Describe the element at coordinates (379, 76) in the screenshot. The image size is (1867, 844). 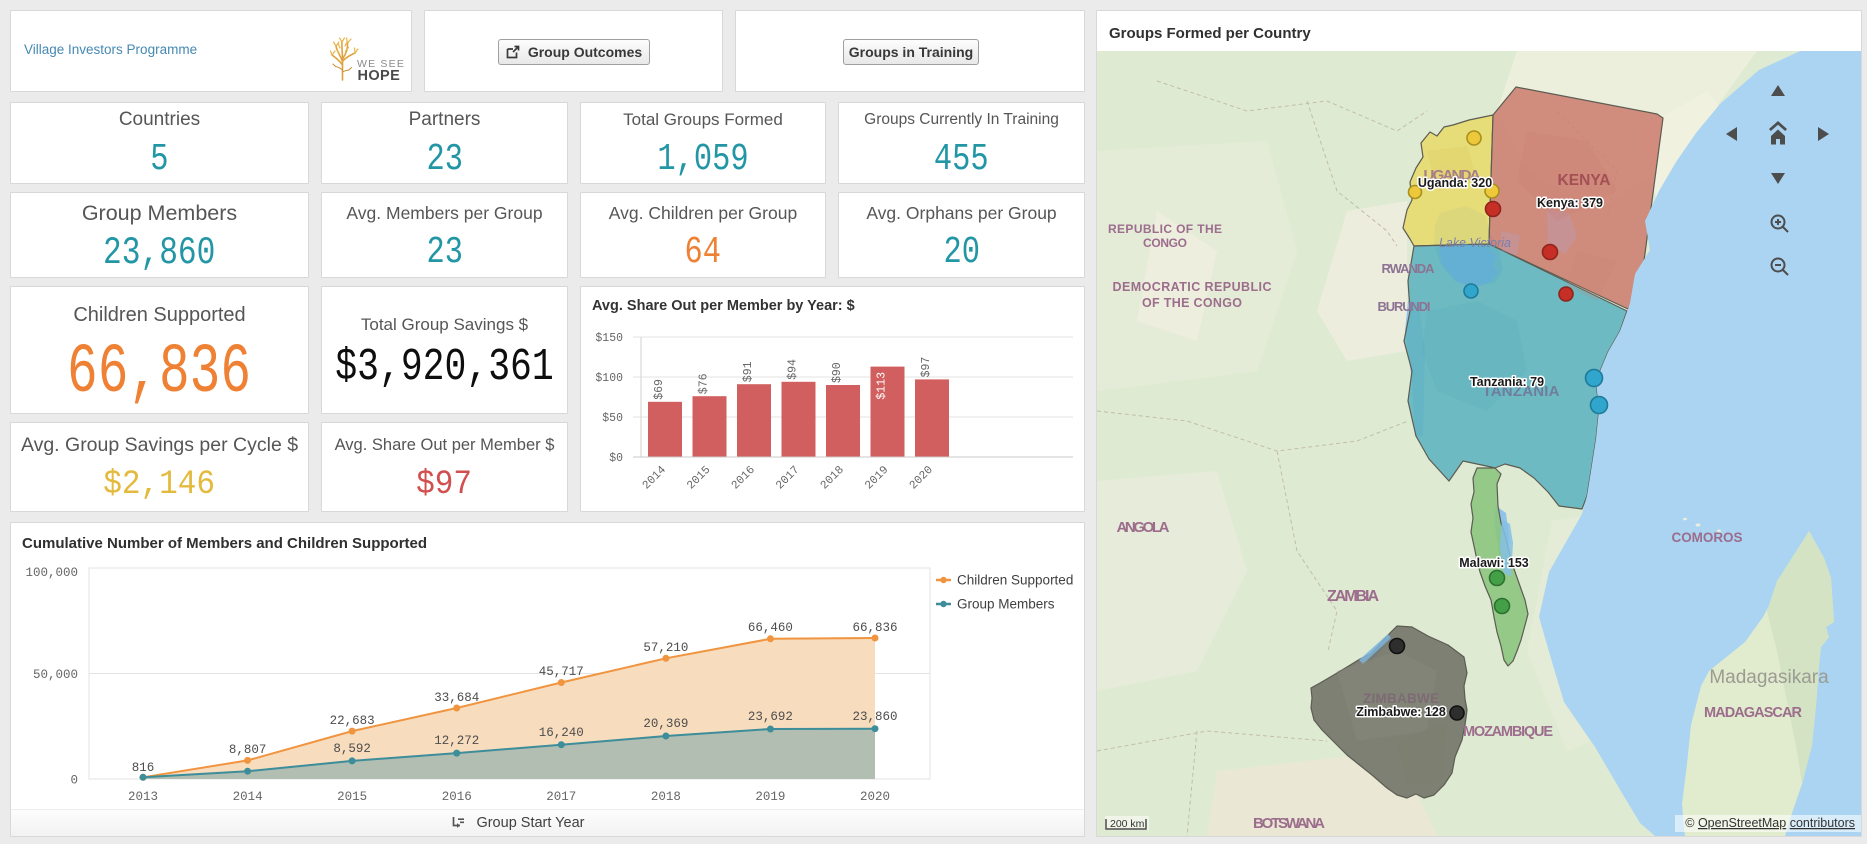
I see `svg-text: HOPE` at that location.